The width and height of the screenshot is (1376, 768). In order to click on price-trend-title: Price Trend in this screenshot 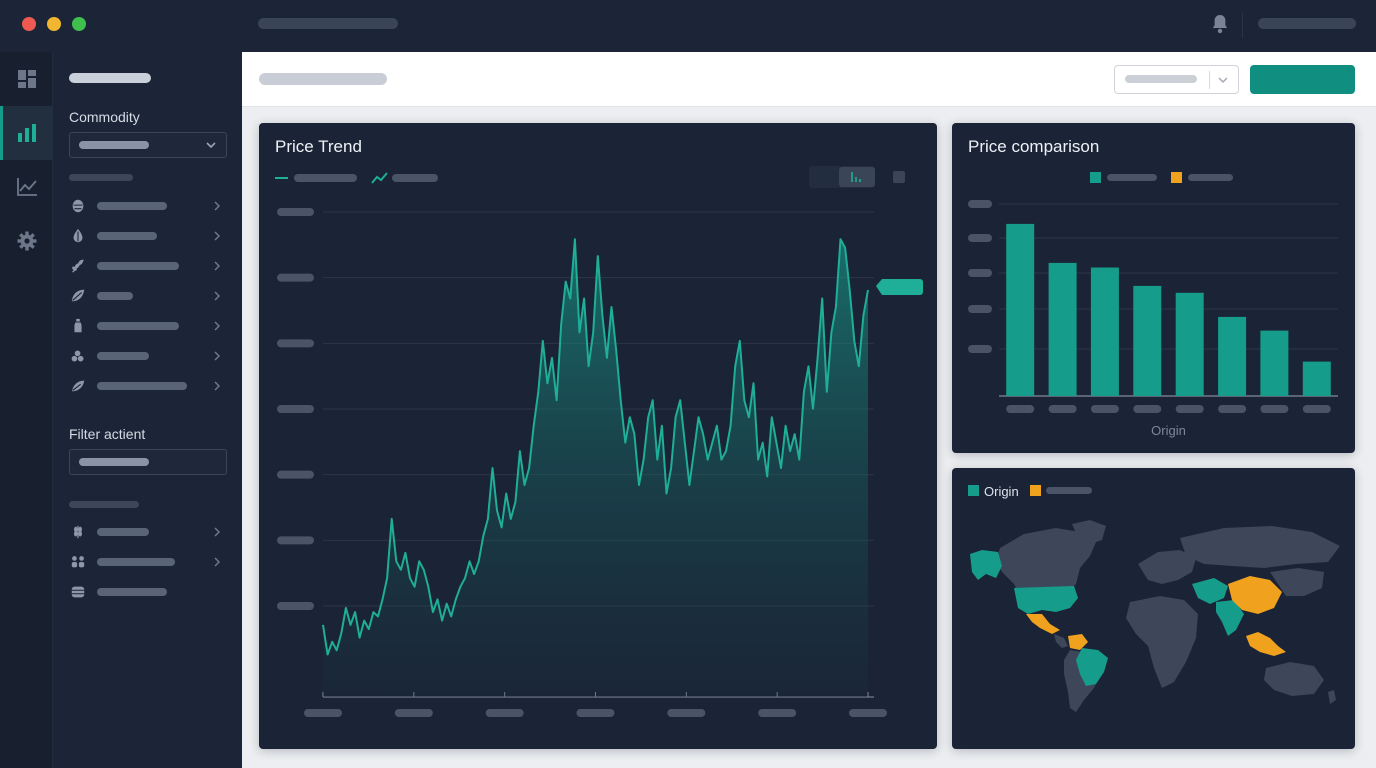, I will do `click(318, 146)`.